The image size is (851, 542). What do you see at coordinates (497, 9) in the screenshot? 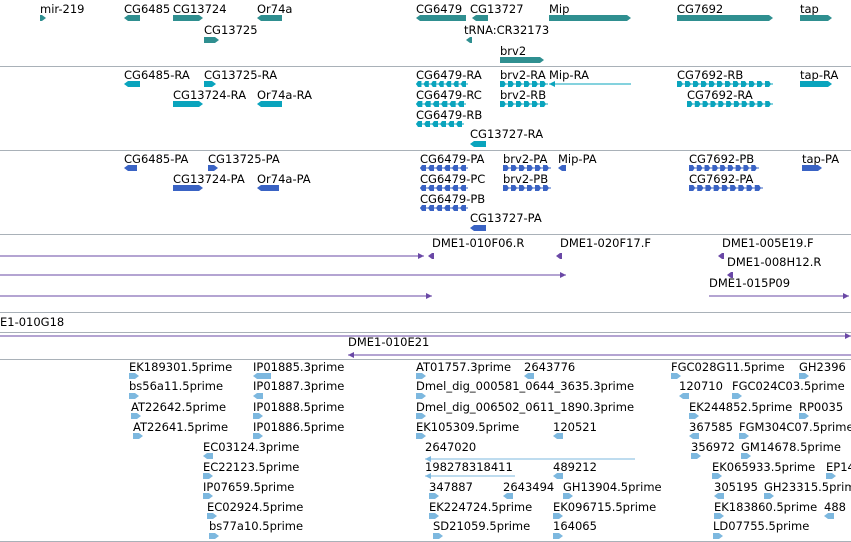
I see `feature-label: CG13727` at bounding box center [497, 9].